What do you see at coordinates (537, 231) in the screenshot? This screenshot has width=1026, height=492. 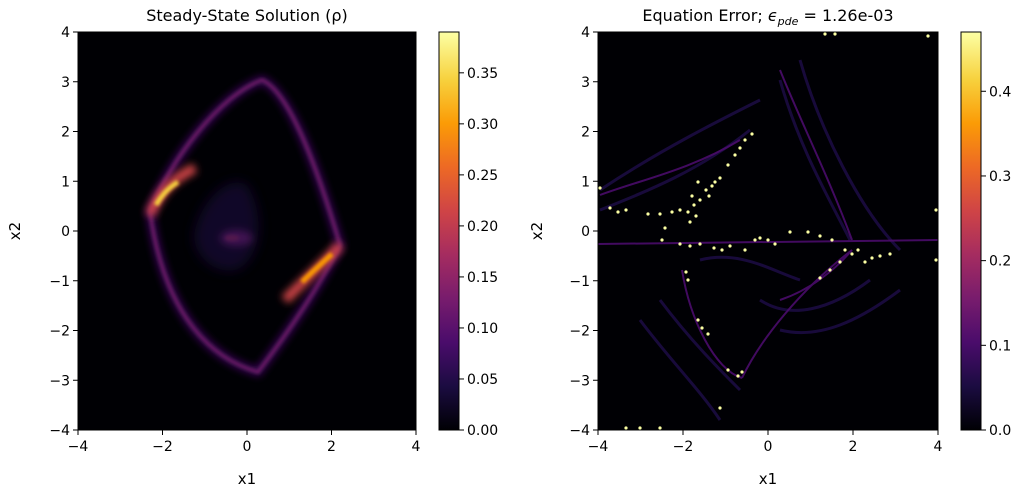 I see `right-y-axis-label: x2` at bounding box center [537, 231].